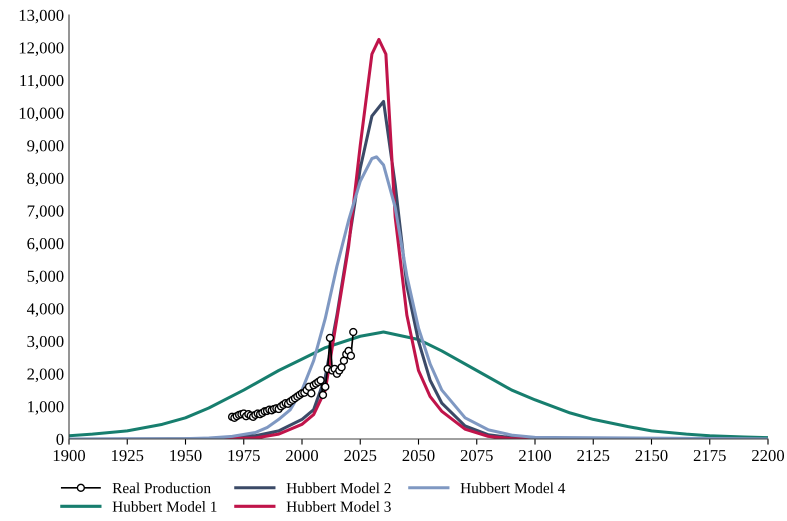  What do you see at coordinates (42, 115) in the screenshot?
I see `y-tick-label: 10,000` at bounding box center [42, 115].